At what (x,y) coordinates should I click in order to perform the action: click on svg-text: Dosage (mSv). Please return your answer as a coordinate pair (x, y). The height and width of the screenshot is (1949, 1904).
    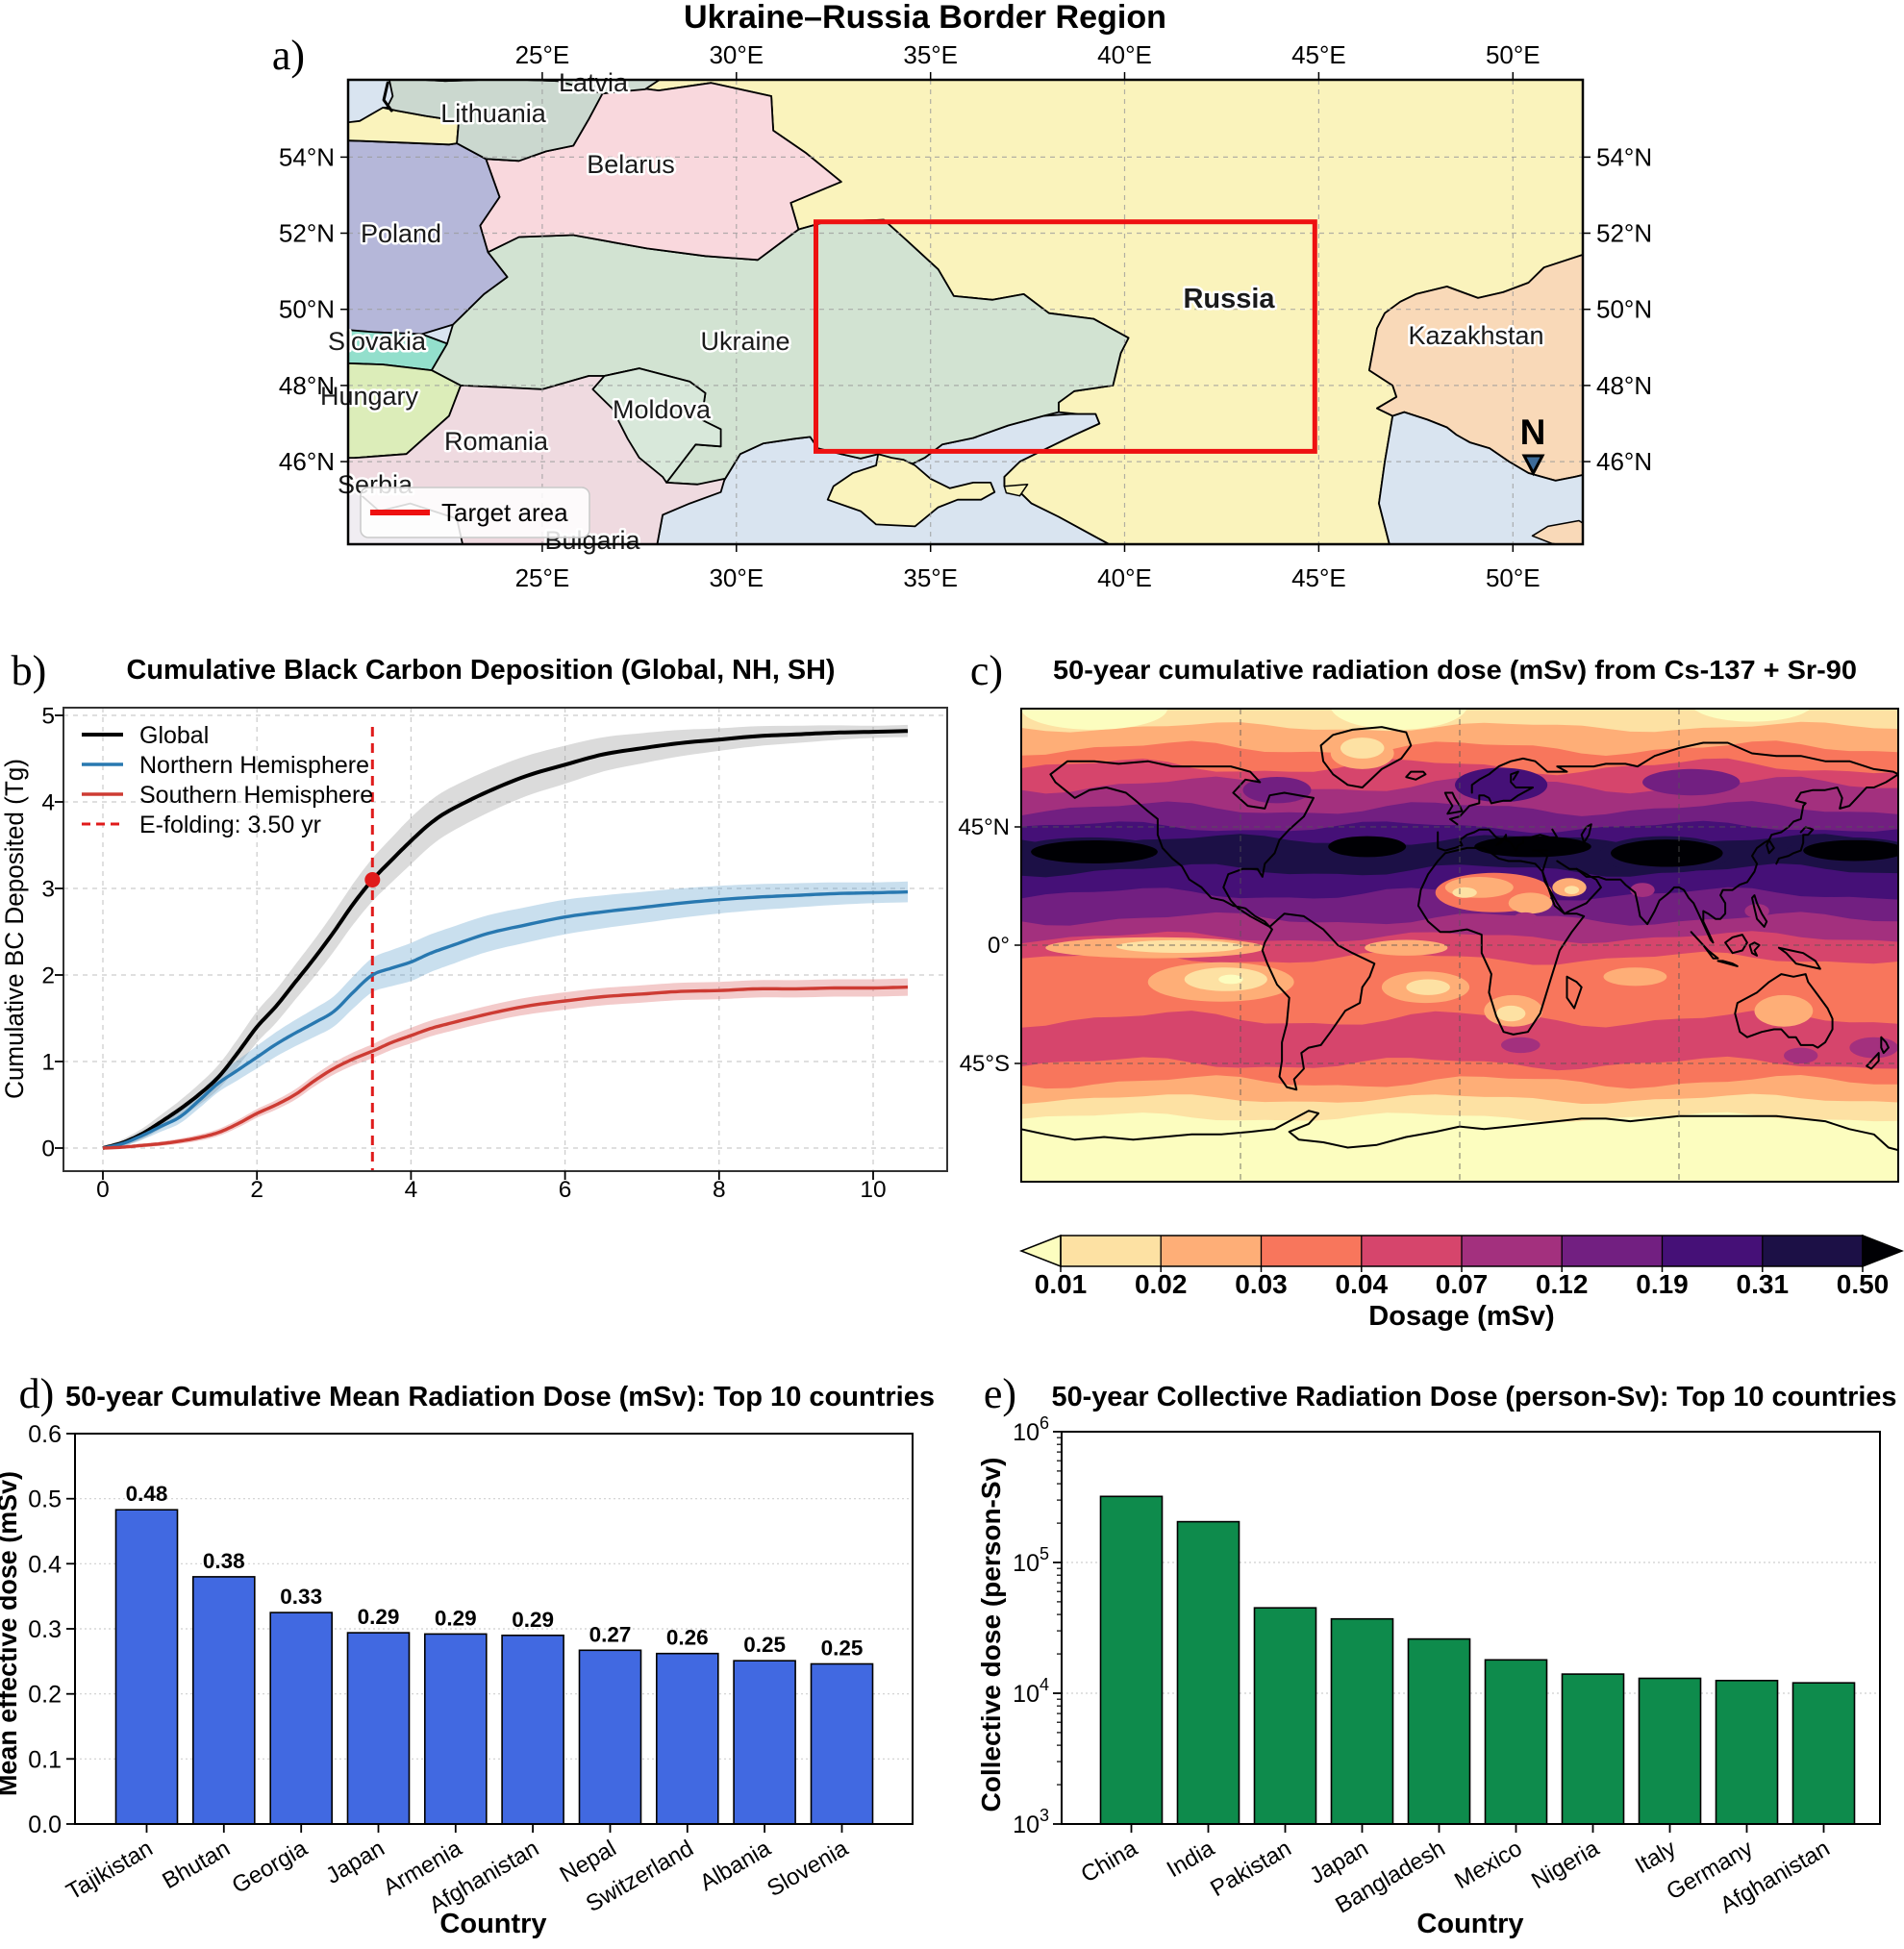
    Looking at the image, I should click on (1461, 1316).